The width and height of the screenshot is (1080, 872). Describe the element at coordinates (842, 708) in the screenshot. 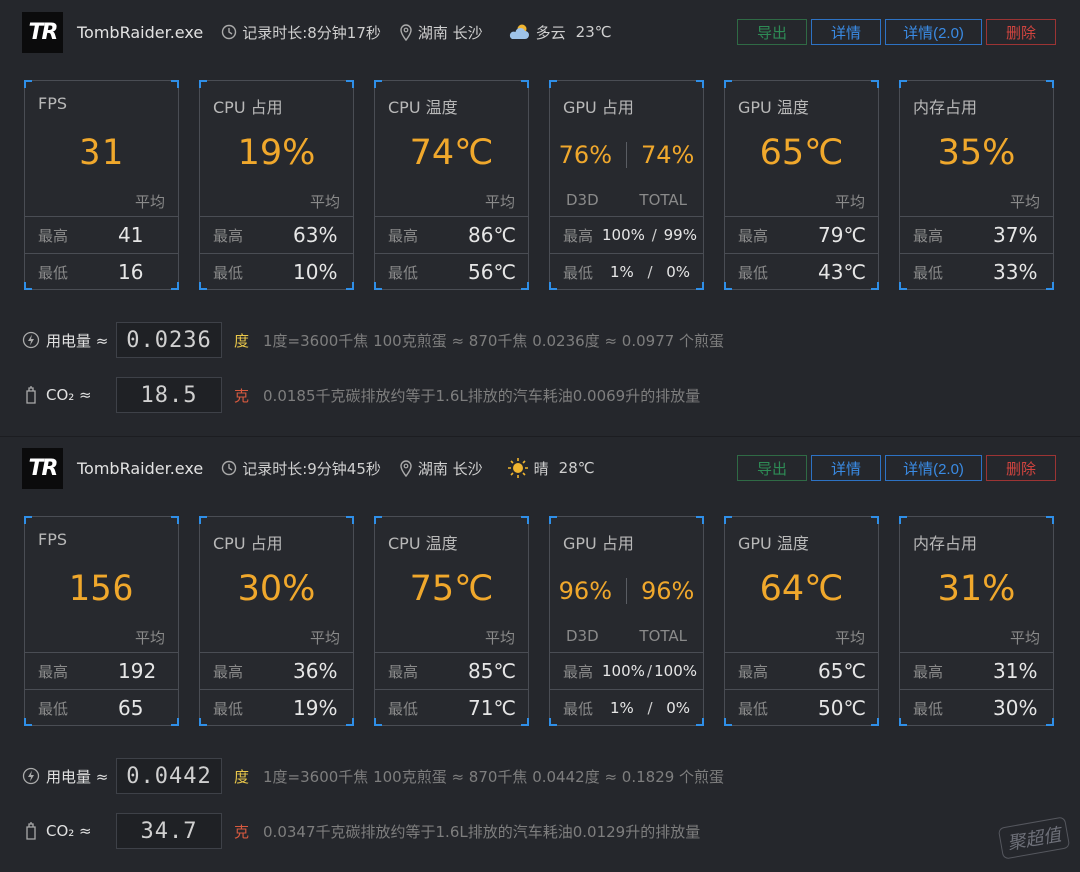

I see `min-value: 50℃` at that location.